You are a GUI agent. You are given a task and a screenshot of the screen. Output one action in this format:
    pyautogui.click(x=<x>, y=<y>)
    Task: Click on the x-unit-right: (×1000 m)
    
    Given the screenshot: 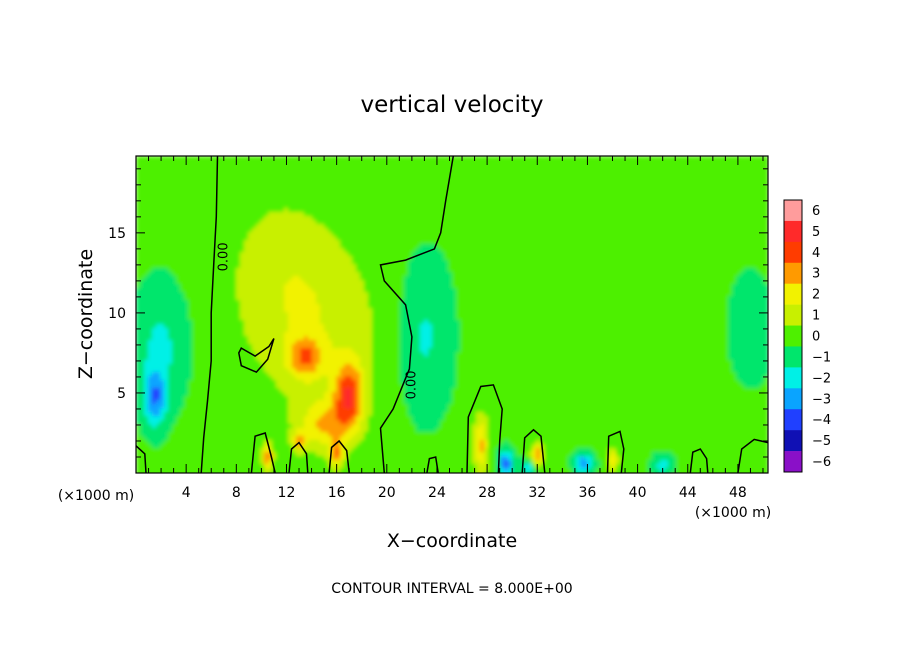 What is the action you would take?
    pyautogui.click(x=733, y=513)
    